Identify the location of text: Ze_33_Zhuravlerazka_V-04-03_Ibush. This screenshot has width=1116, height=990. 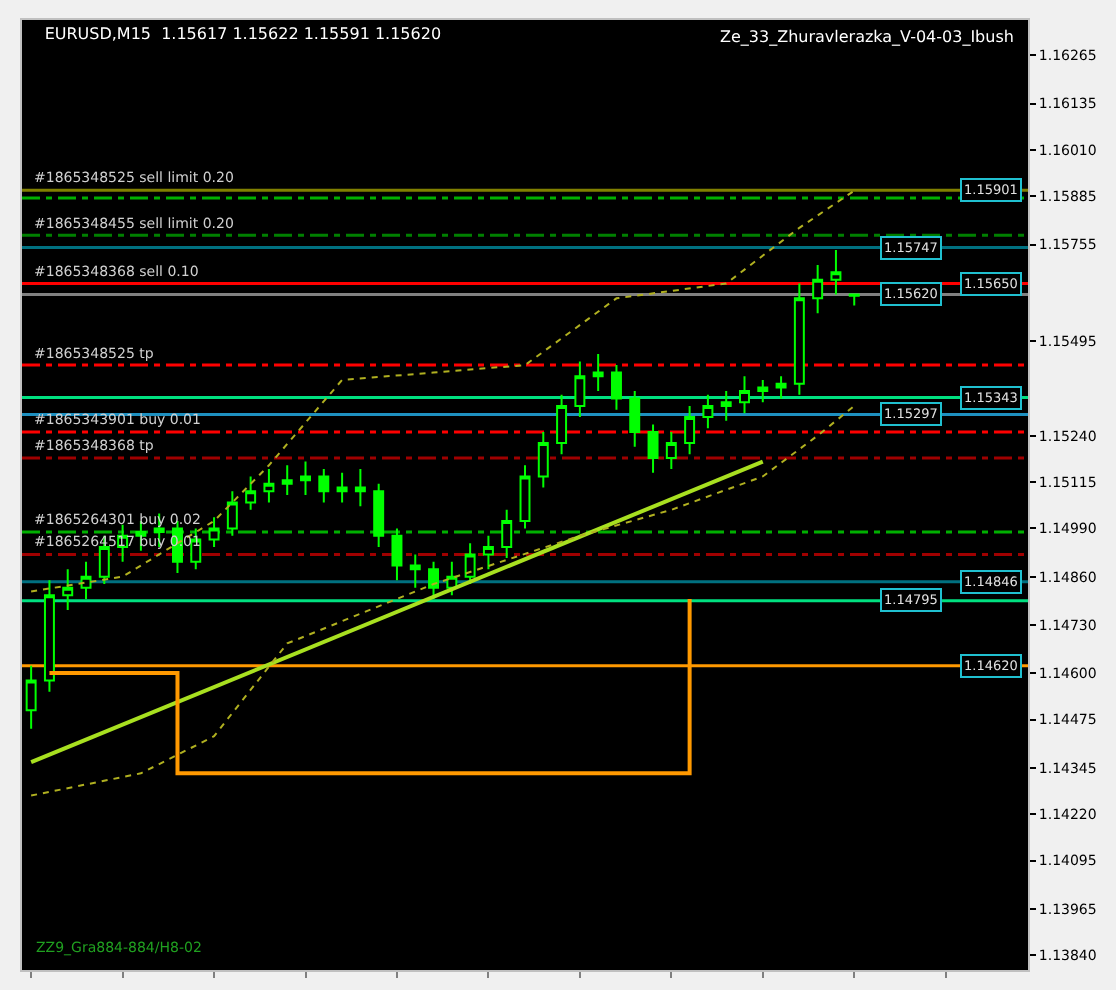
(867, 37).